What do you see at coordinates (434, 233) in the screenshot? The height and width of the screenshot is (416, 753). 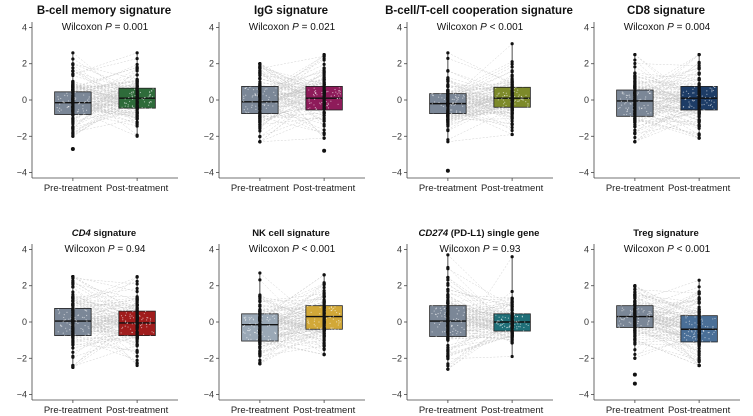 I see `panel-title-italic: CD274` at bounding box center [434, 233].